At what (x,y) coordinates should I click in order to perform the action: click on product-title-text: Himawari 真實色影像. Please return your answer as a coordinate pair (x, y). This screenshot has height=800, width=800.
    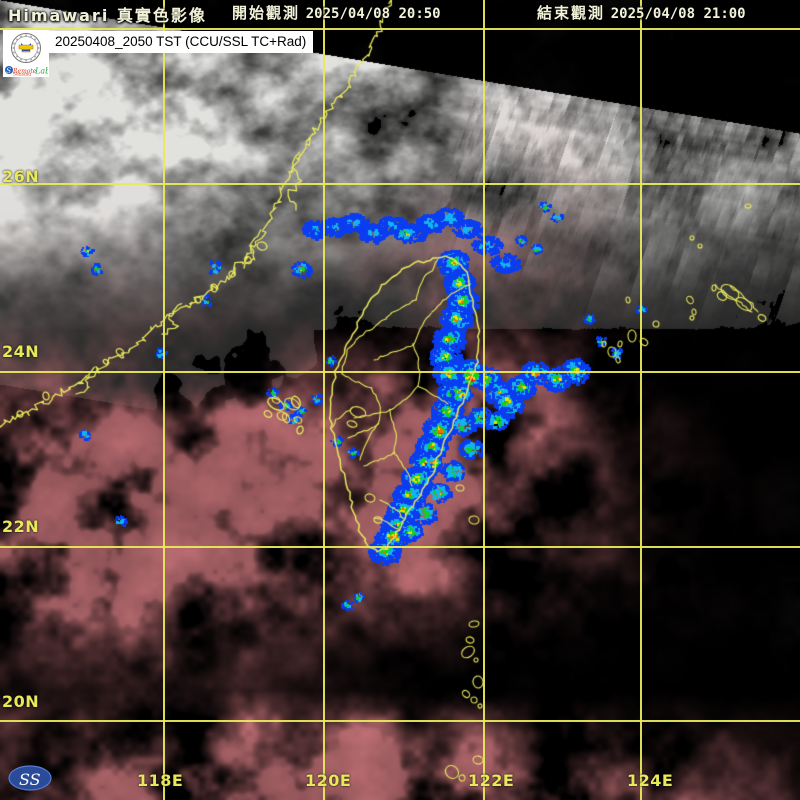
    Looking at the image, I should click on (107, 15).